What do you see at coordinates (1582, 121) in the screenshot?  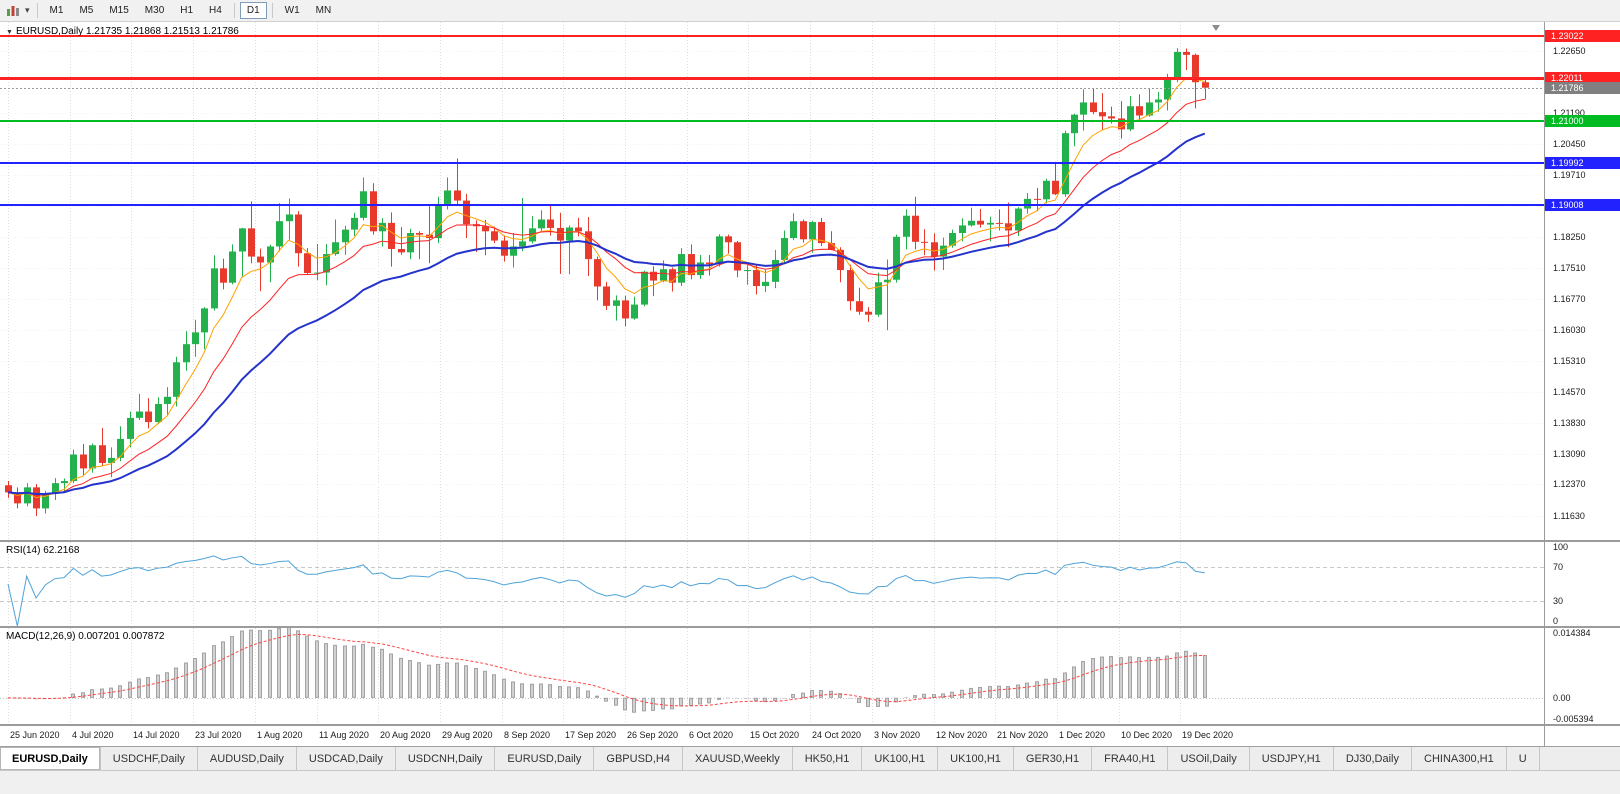 I see `hline-price-tag: 1.21000` at bounding box center [1582, 121].